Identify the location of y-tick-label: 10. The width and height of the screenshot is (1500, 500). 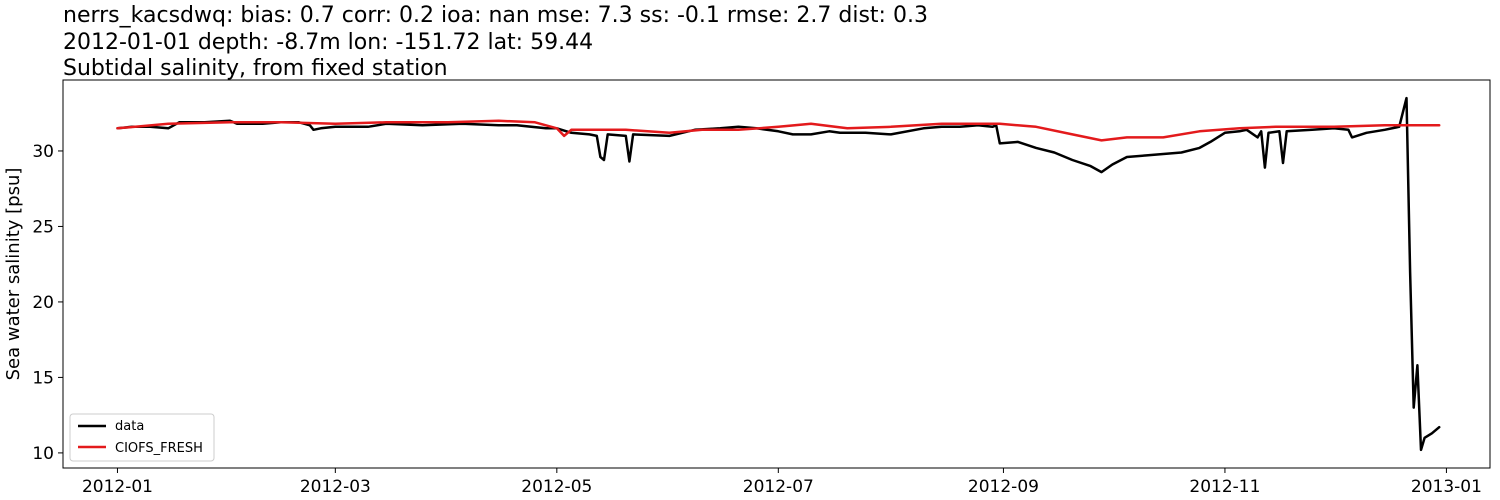
(43, 454).